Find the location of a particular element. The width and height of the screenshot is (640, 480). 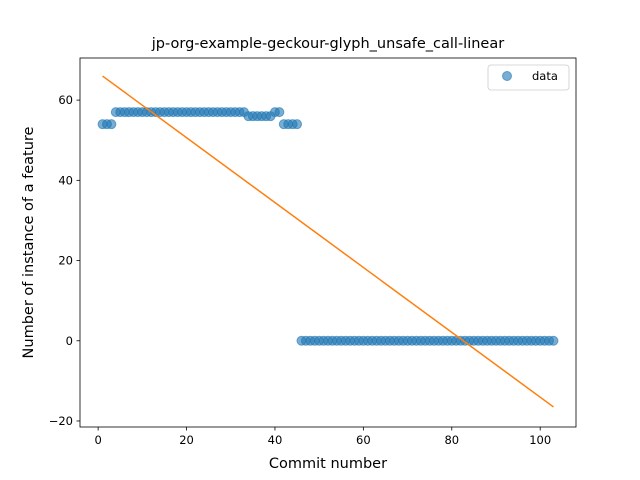

x-tick-label: 80 is located at coordinates (451, 440).